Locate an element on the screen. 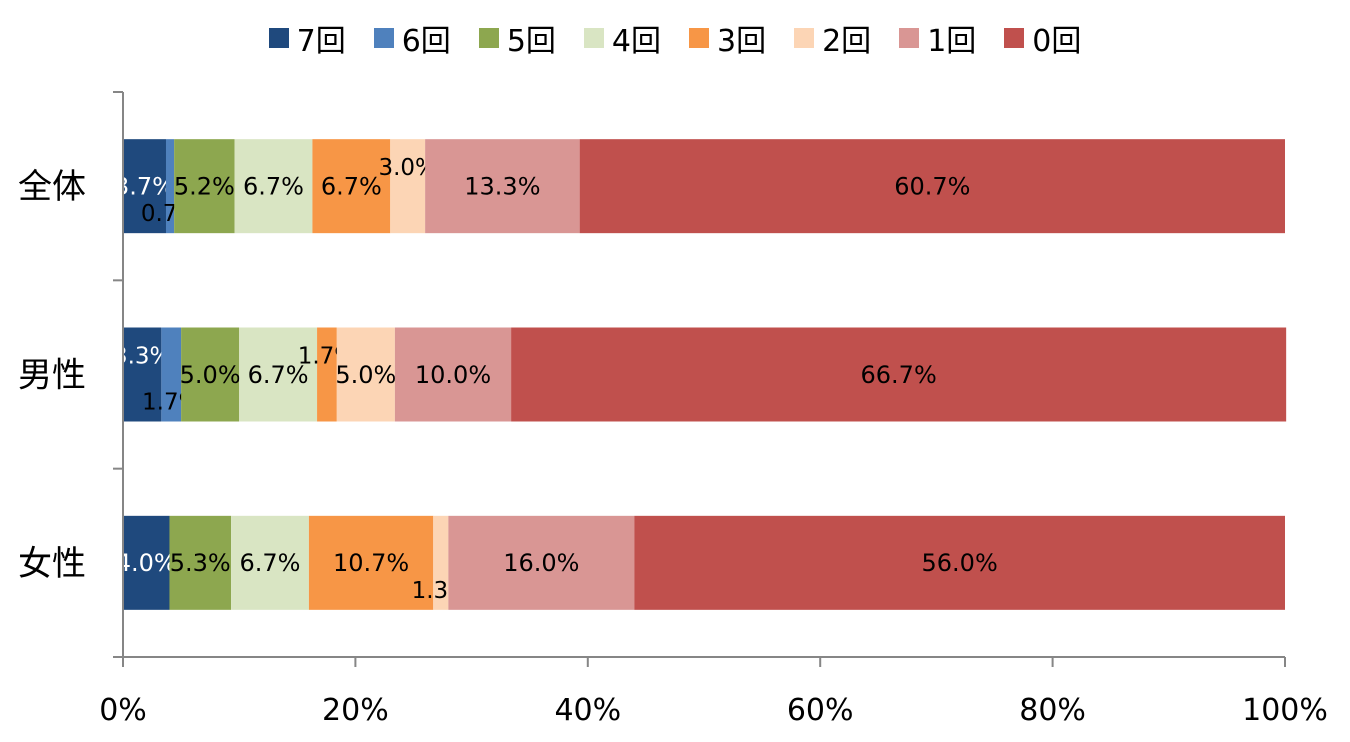 This screenshot has height=742, width=1350. data-label: 13.3% is located at coordinates (502, 187).